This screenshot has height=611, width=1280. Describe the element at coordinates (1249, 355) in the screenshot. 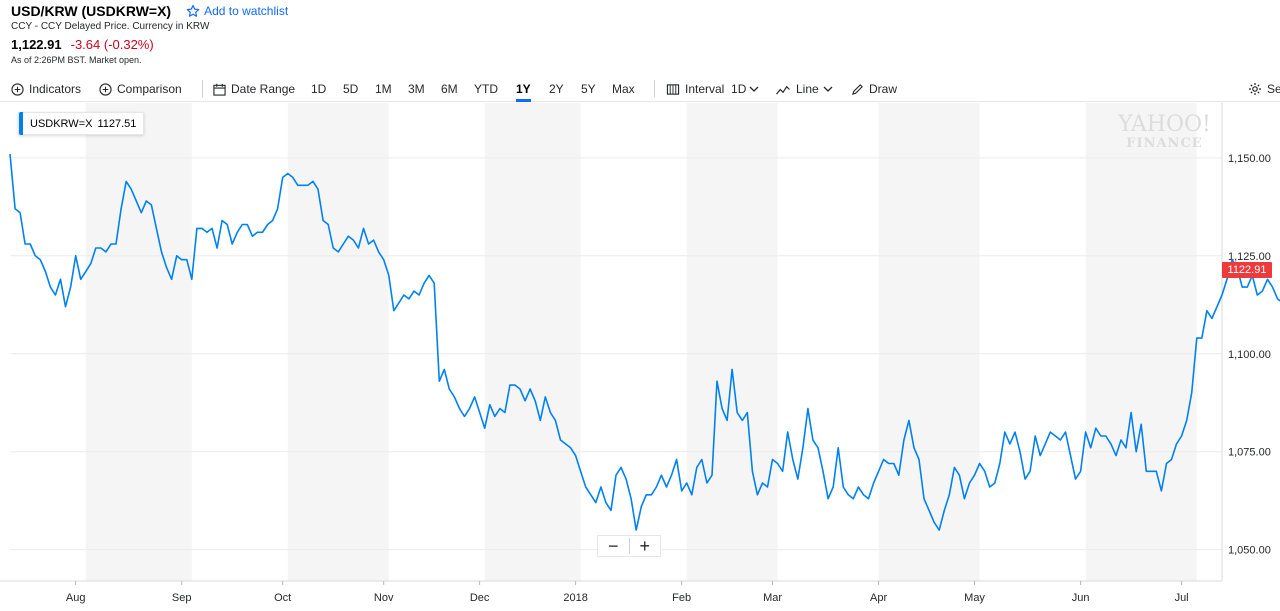

I see `y-tick-label: 1,100.00` at that location.